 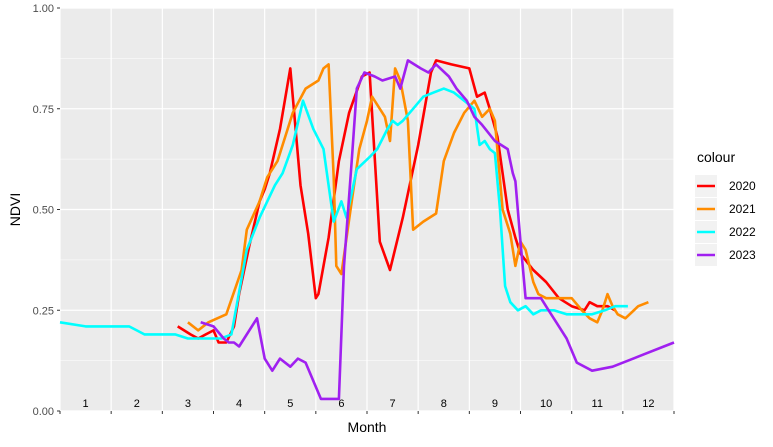 What do you see at coordinates (393, 404) in the screenshot?
I see `month-label: 7` at bounding box center [393, 404].